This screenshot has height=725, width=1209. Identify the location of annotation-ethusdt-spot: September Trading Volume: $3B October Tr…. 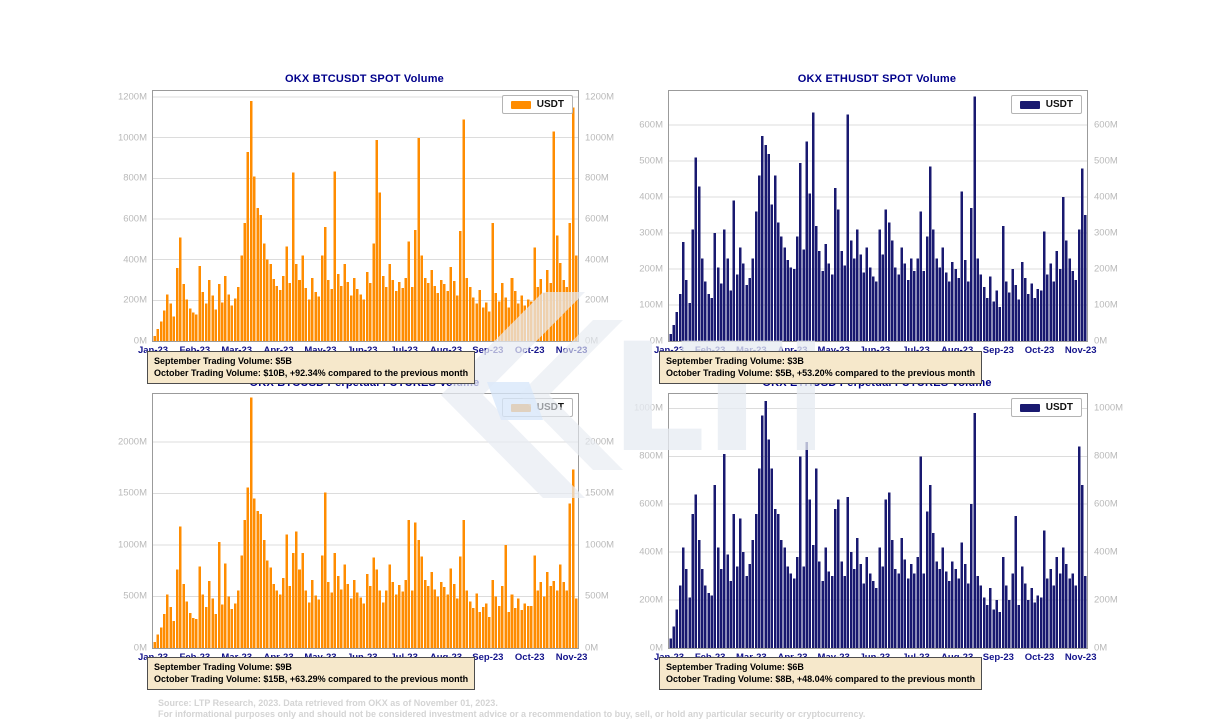
(821, 367).